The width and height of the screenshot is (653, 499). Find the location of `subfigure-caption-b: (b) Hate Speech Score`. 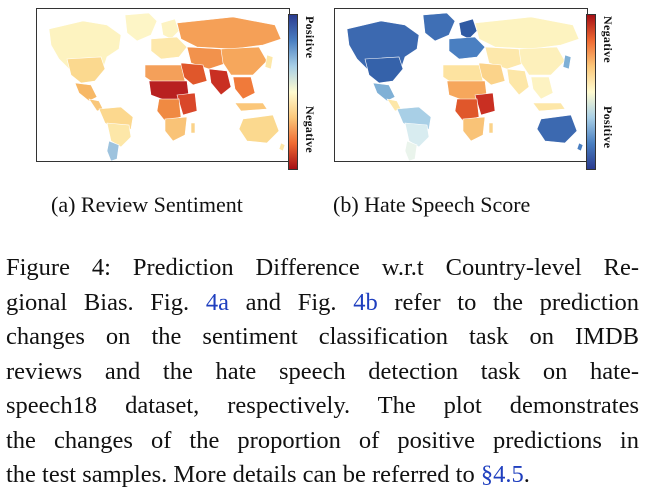

subfigure-caption-b: (b) Hate Speech Score is located at coordinates (432, 204).